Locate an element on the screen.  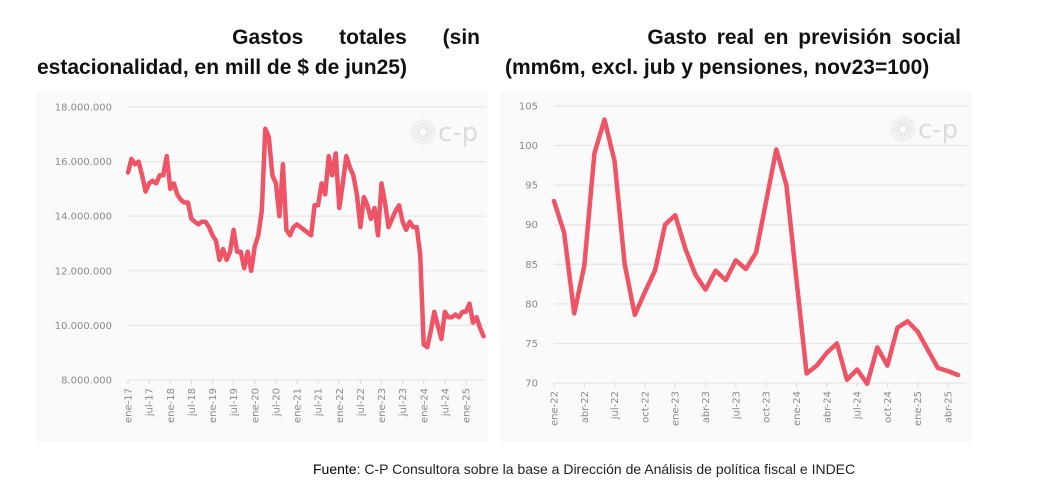
left-chart-x-tick-label: ene-20 is located at coordinates (255, 405).